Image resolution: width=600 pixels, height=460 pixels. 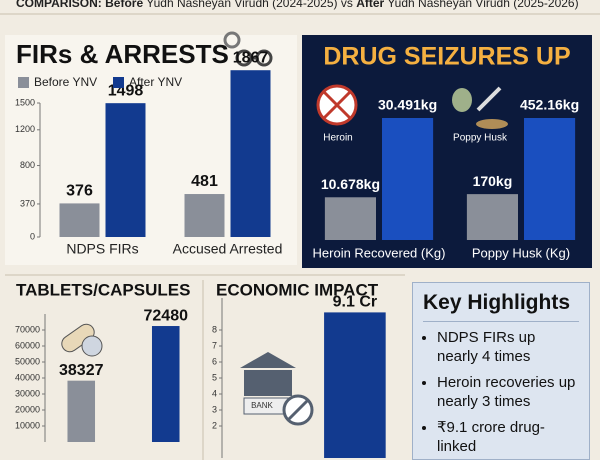 I want to click on y-tick-label: 70000, so click(x=27, y=329).